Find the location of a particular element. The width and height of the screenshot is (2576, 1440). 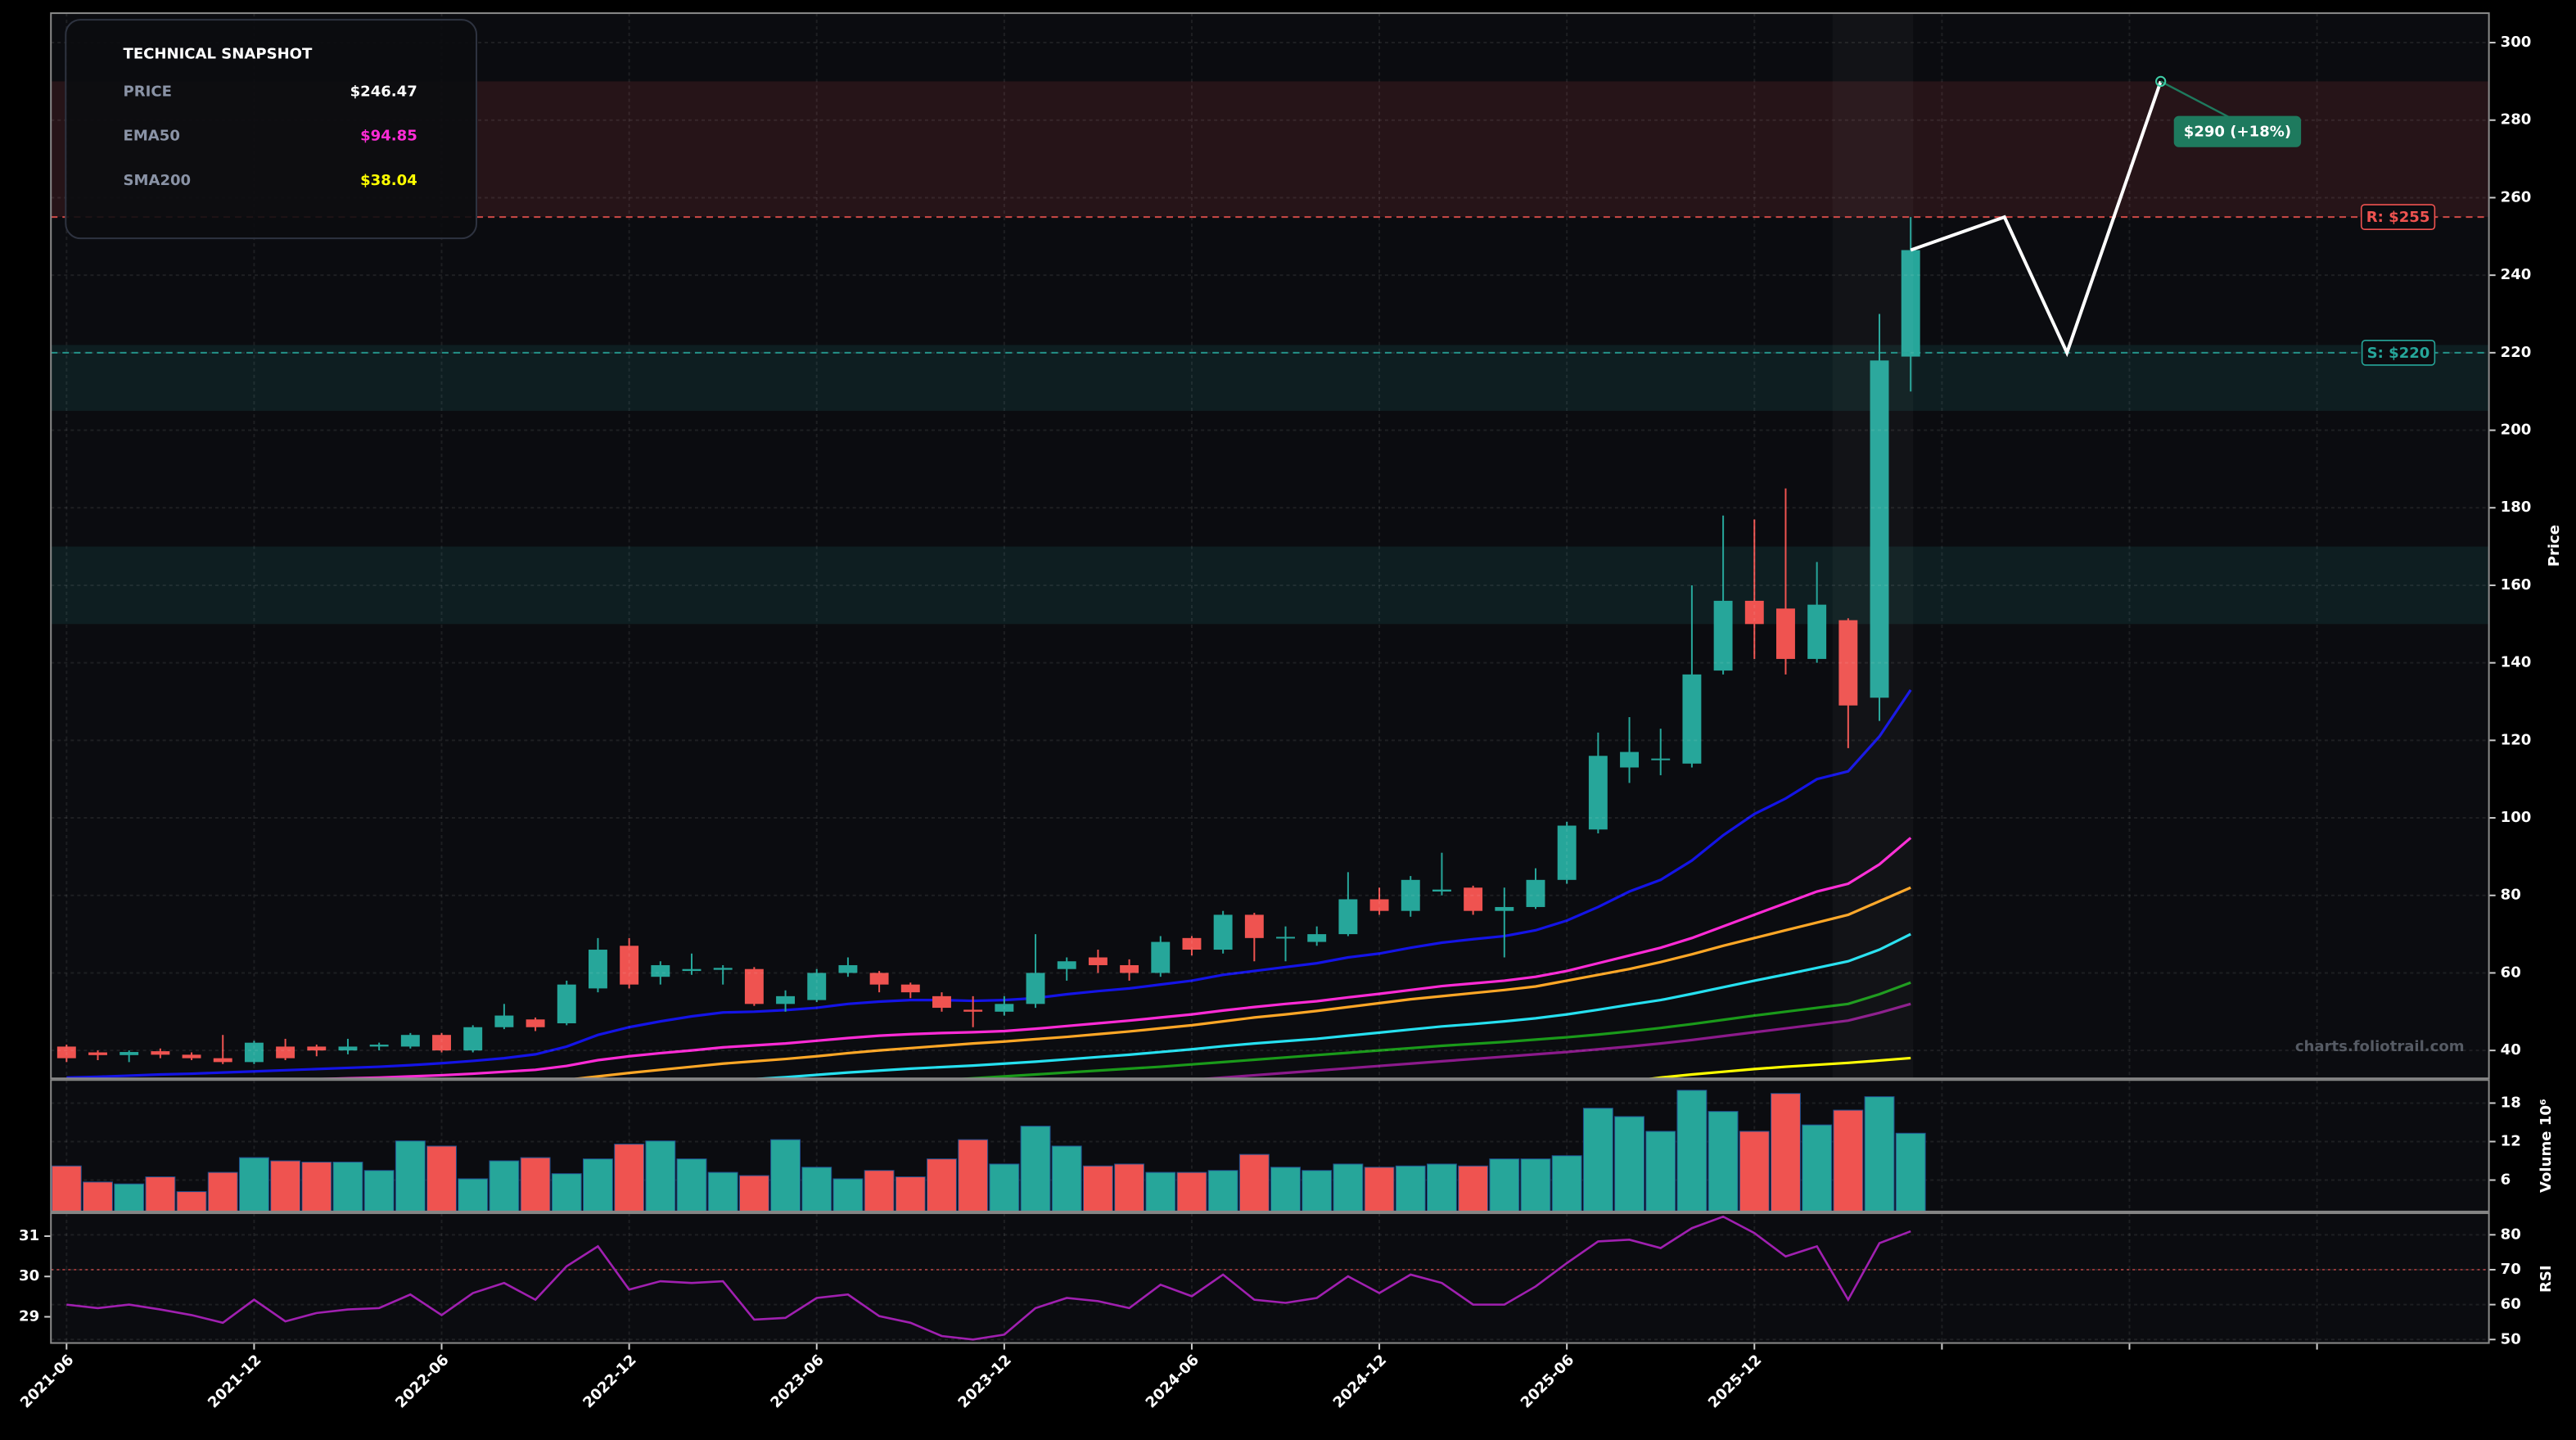

y-tick-label: 180 is located at coordinates (2516, 507).